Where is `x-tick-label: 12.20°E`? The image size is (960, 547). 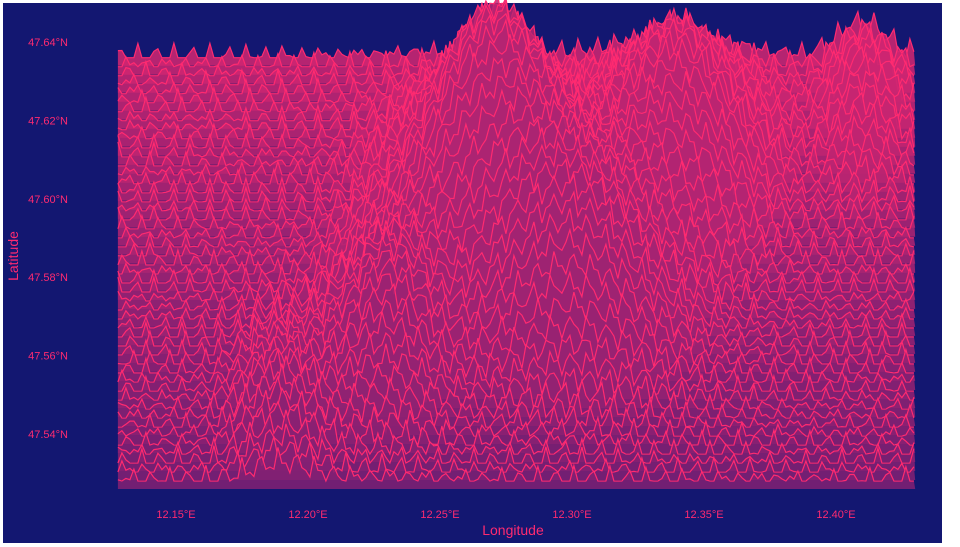
x-tick-label: 12.20°E is located at coordinates (307, 515).